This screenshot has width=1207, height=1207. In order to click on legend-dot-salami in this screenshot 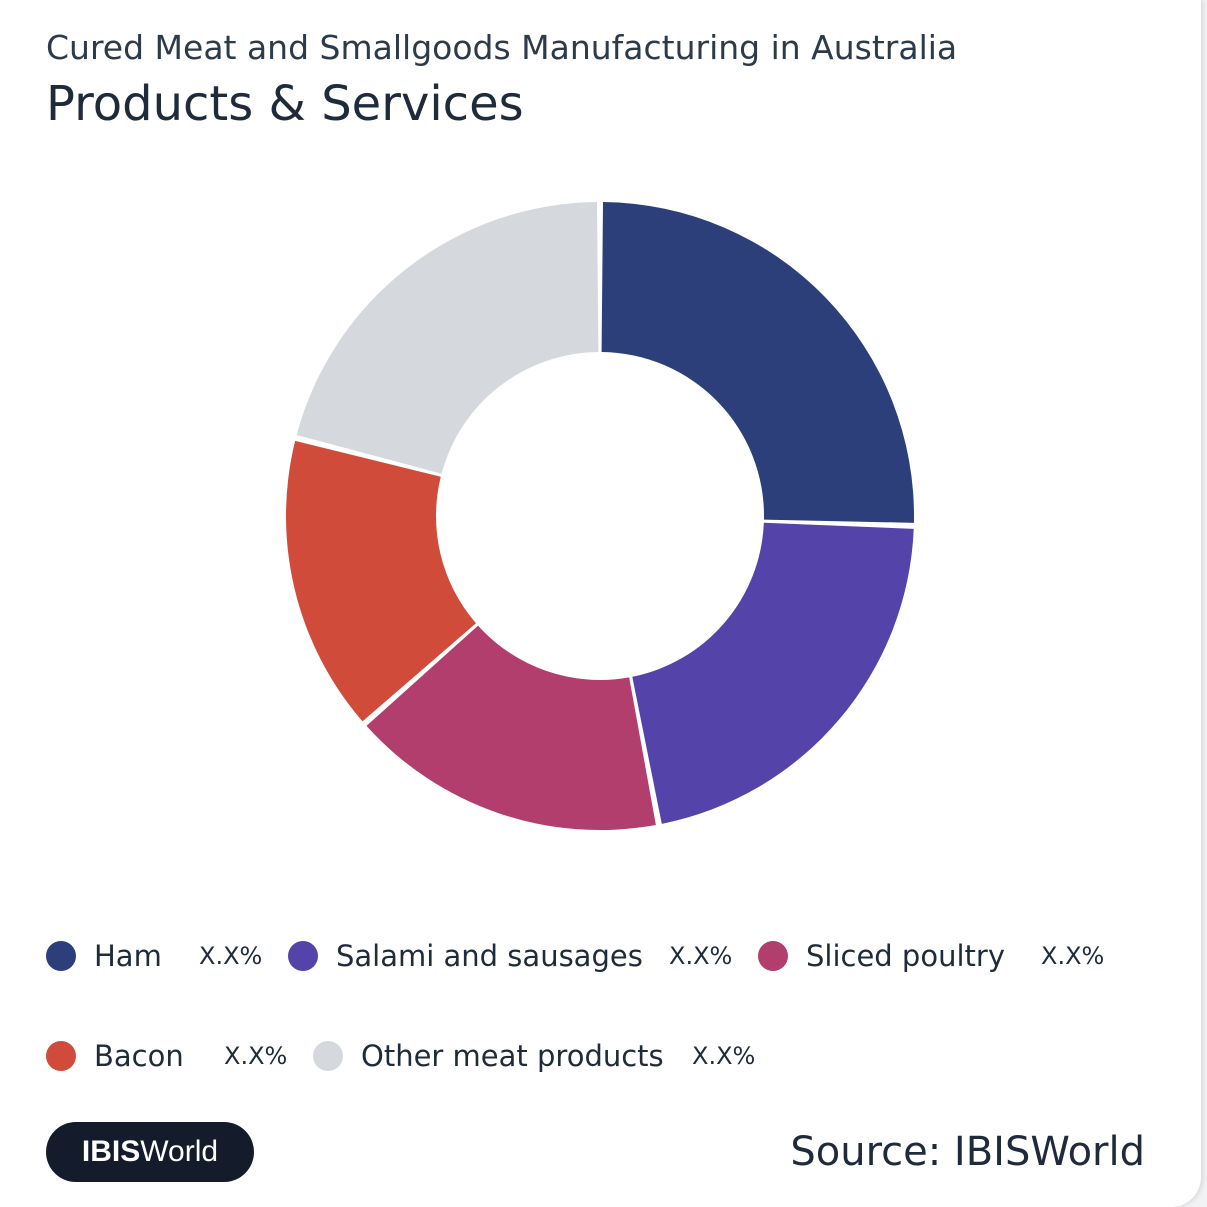, I will do `click(303, 956)`.